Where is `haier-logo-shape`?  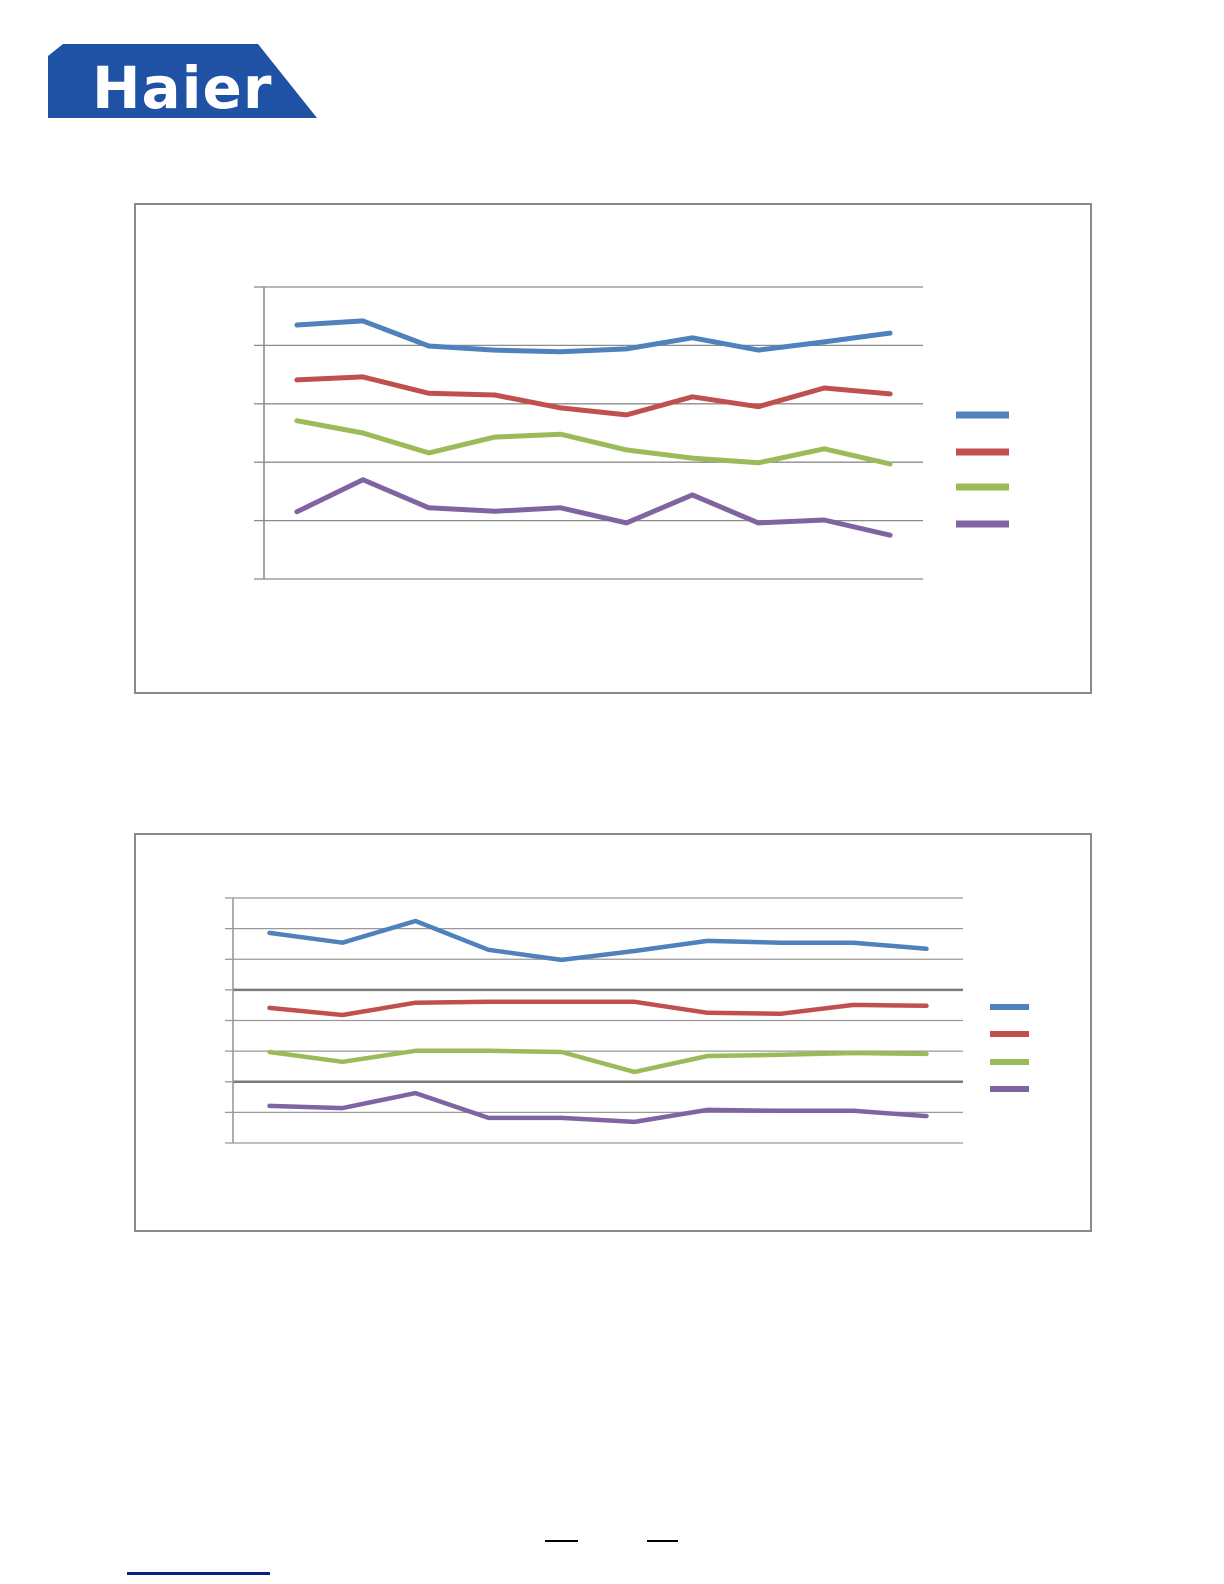 haier-logo-shape is located at coordinates (182, 81).